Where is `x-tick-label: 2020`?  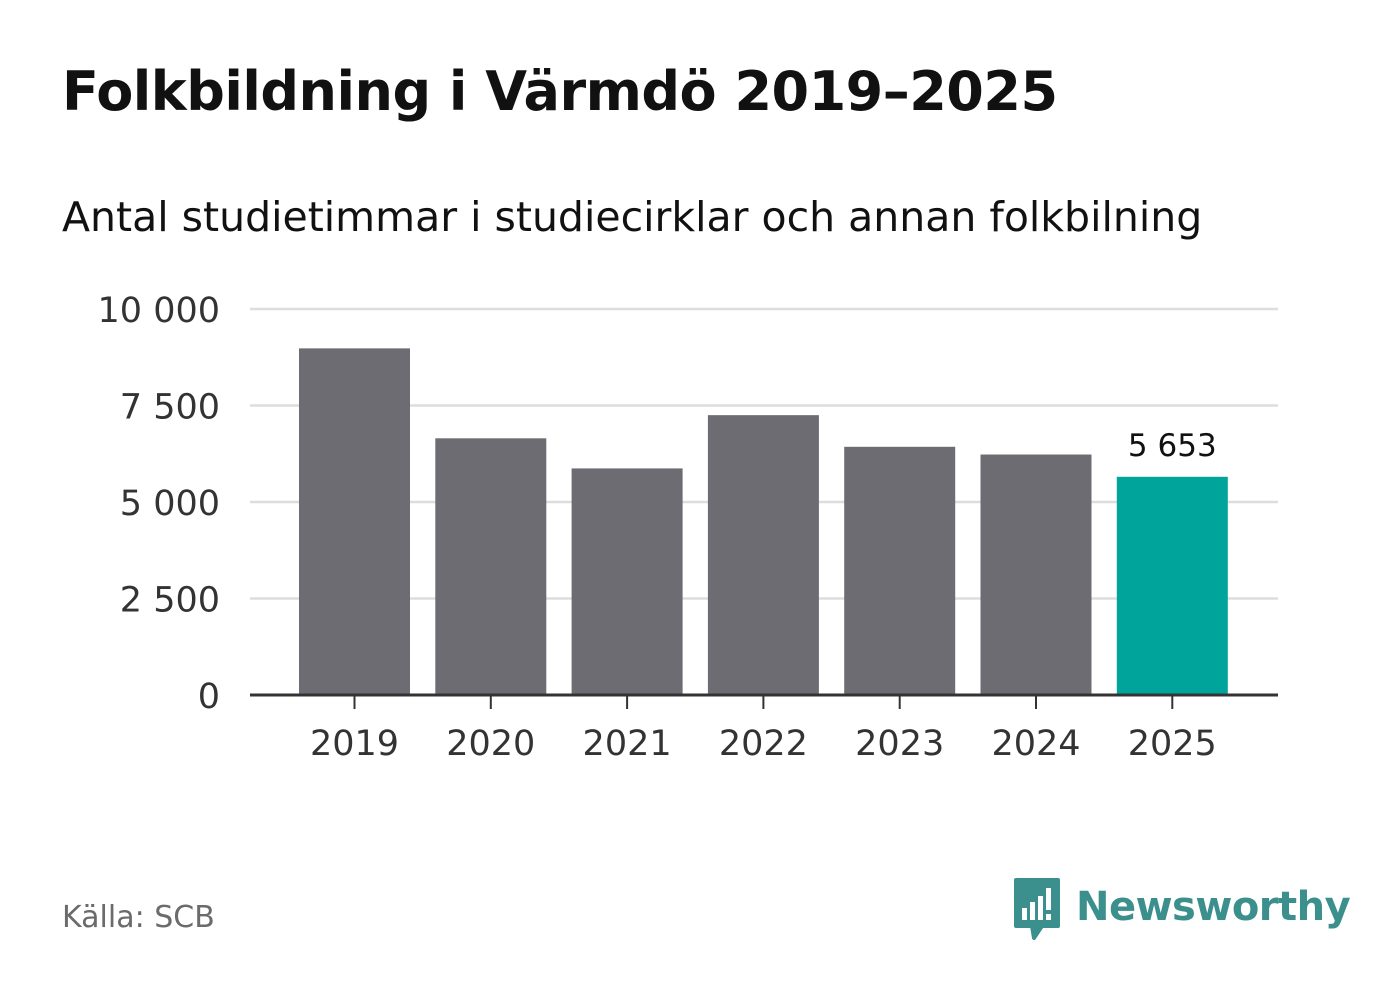
x-tick-label: 2020 is located at coordinates (490, 744).